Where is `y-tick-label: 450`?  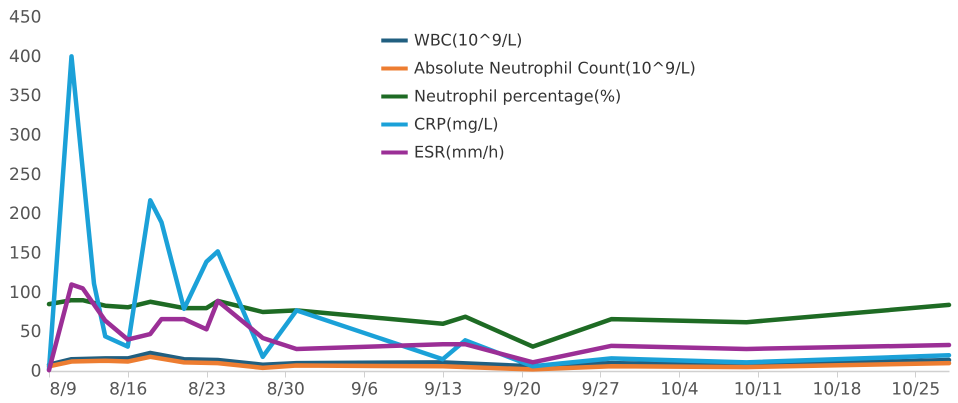
y-tick-label: 450 is located at coordinates (25, 18).